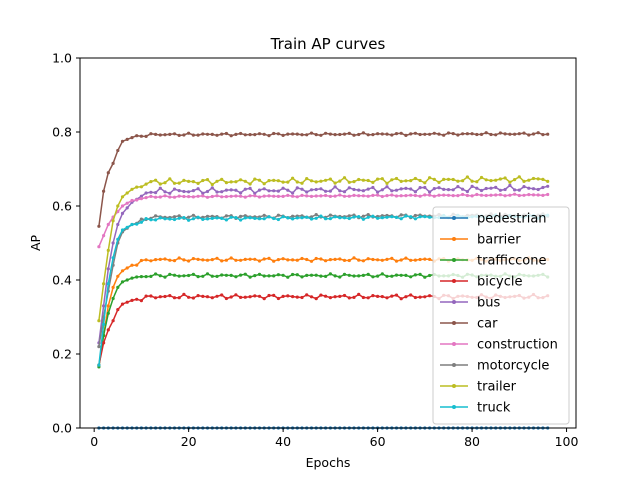 Image resolution: width=640 pixels, height=480 pixels. I want to click on x-tick-label: 60, so click(378, 441).